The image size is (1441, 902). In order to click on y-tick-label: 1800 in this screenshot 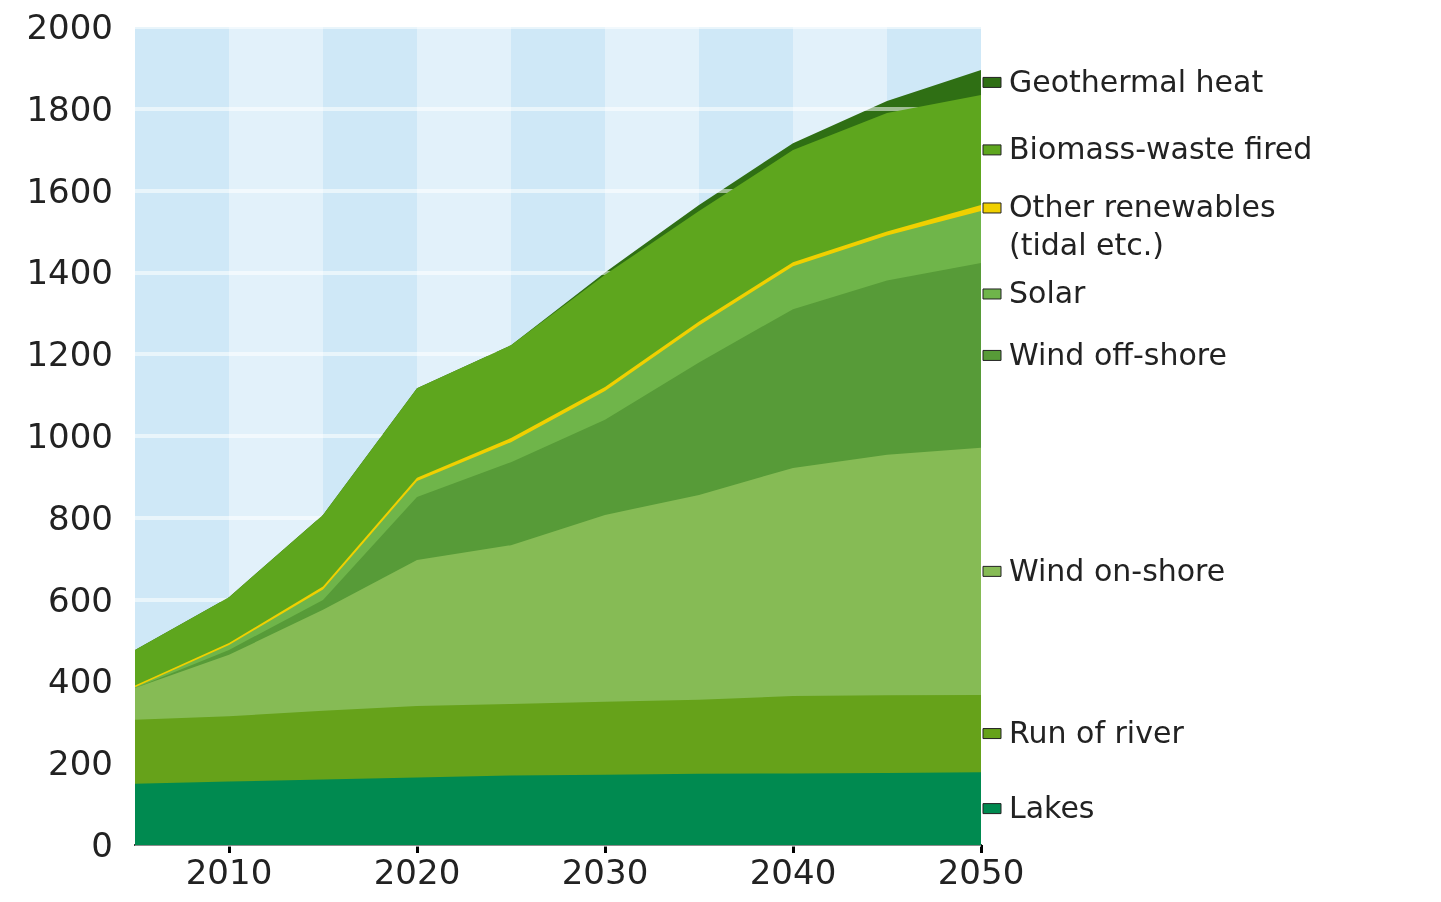, I will do `click(69, 108)`.